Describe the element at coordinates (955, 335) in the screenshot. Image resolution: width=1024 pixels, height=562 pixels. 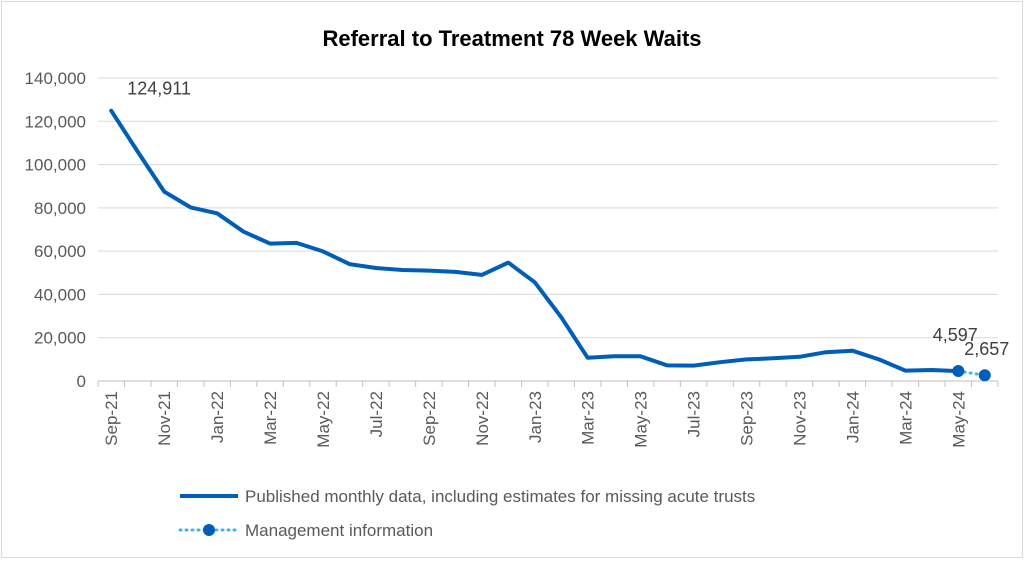
I see `data-label: 4,597` at that location.